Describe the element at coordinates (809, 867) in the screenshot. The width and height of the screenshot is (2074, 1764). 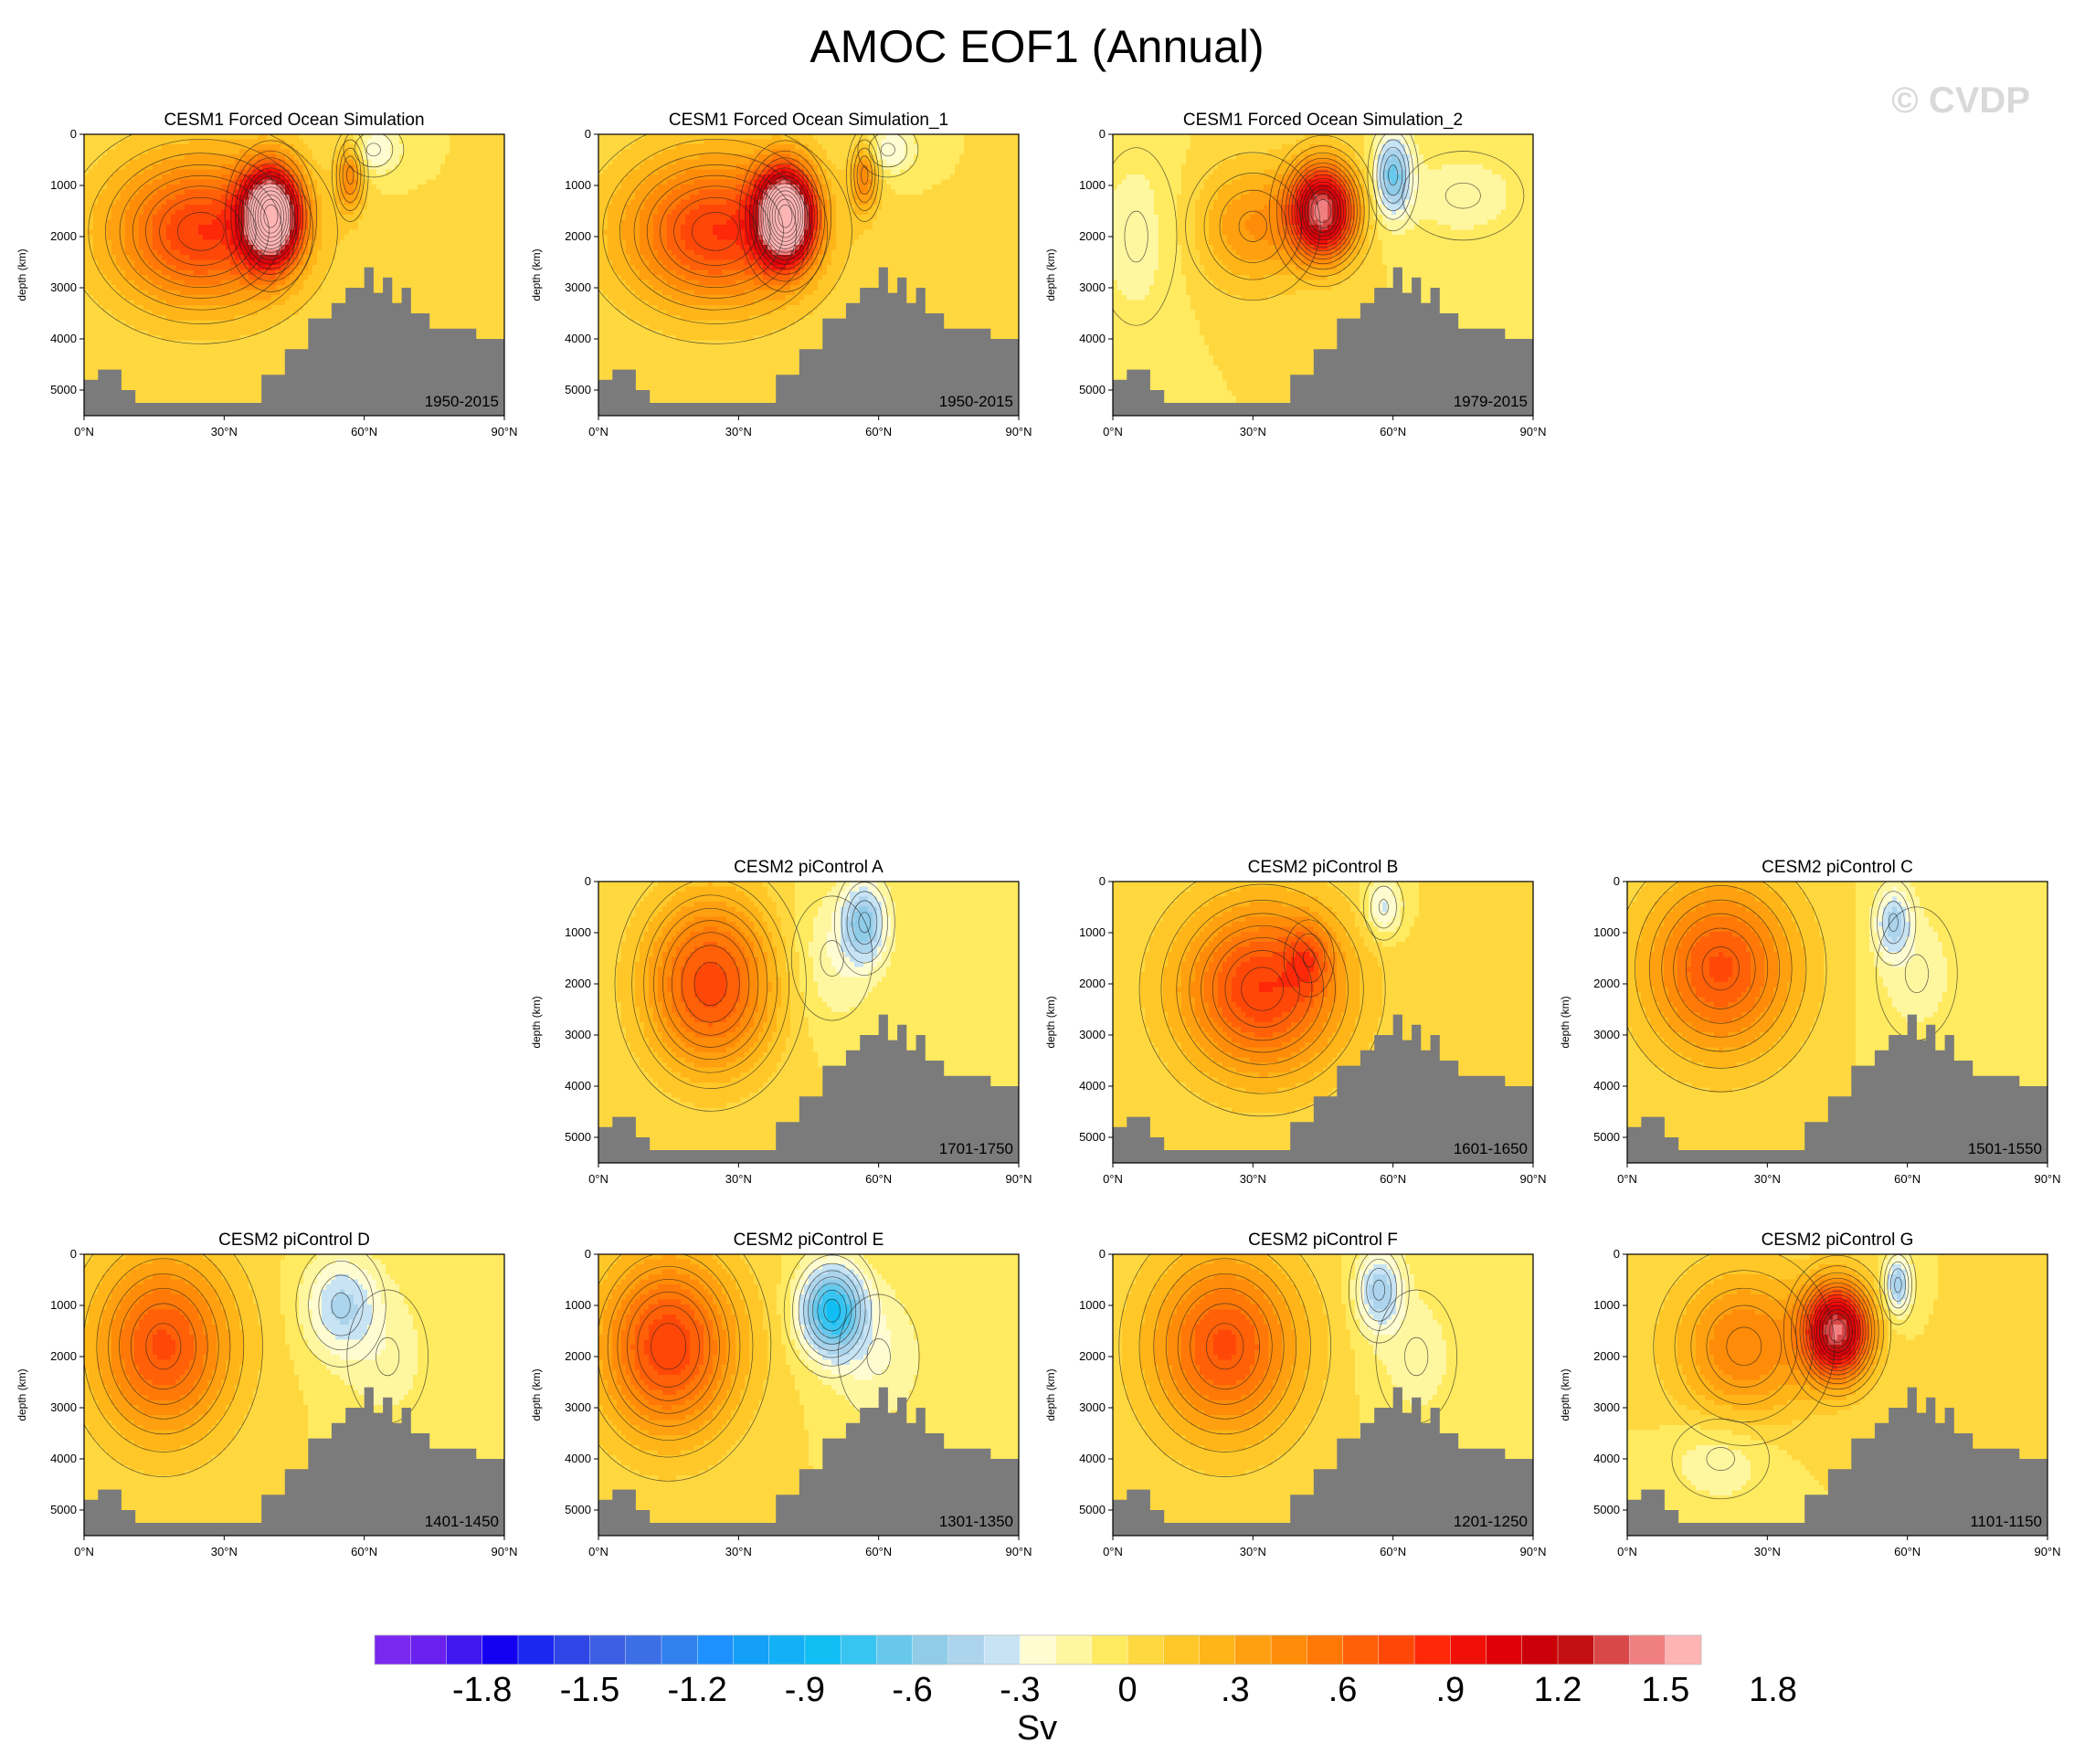
I see `panel-title: CESM2 piControl A` at that location.